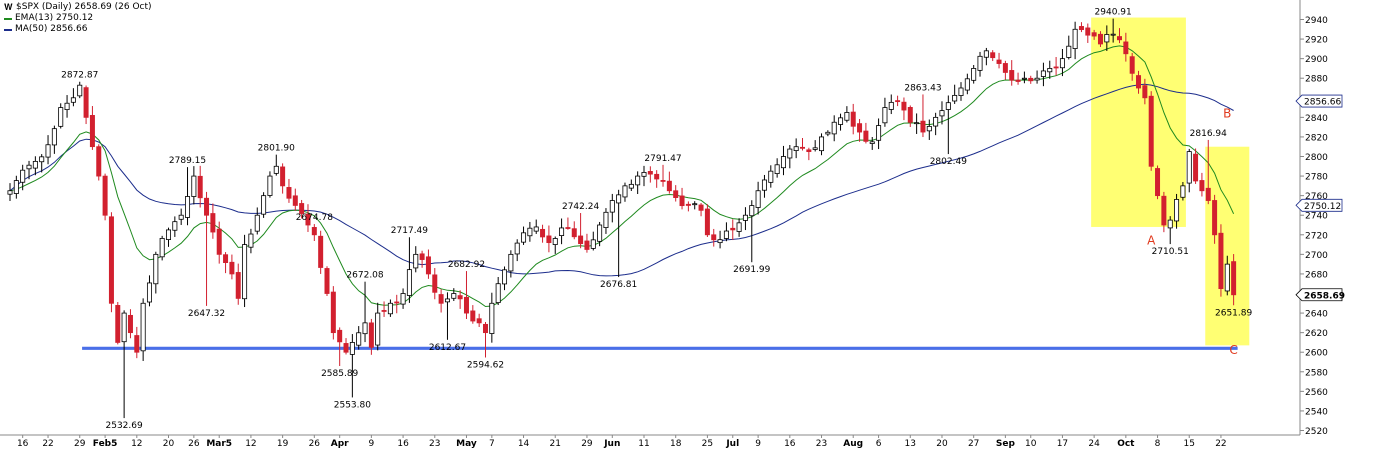  I want to click on x-tick-label: 11, so click(643, 444).